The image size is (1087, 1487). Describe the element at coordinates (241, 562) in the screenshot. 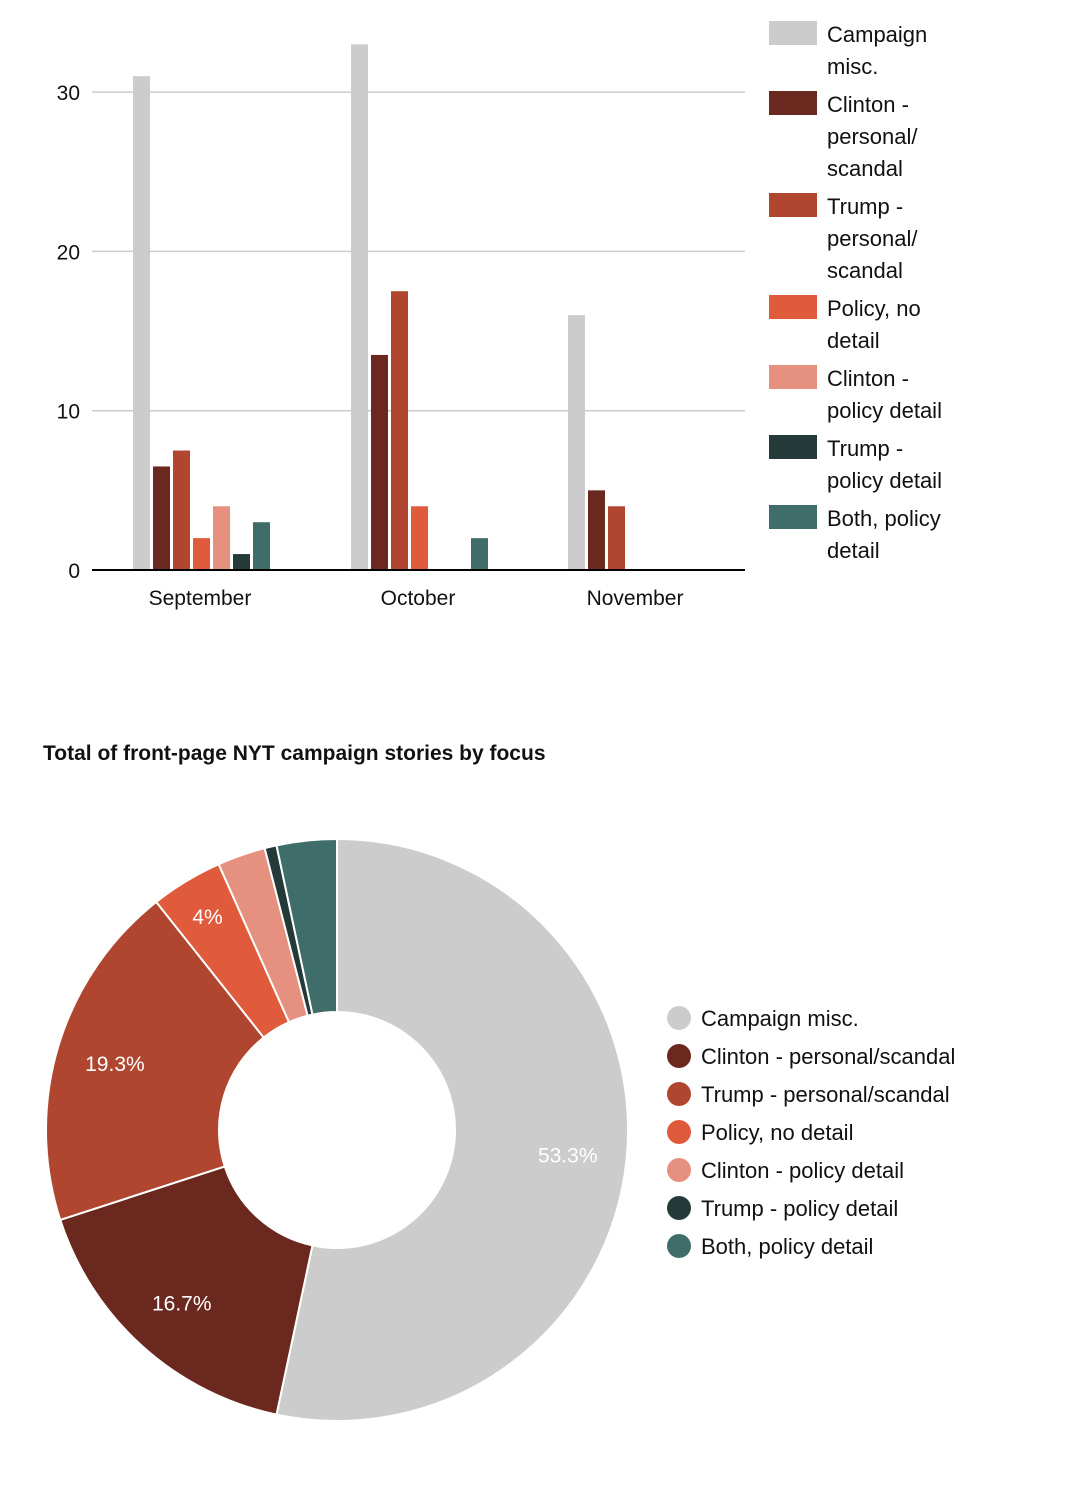

I see `bar-trump-policy-detail-september` at that location.